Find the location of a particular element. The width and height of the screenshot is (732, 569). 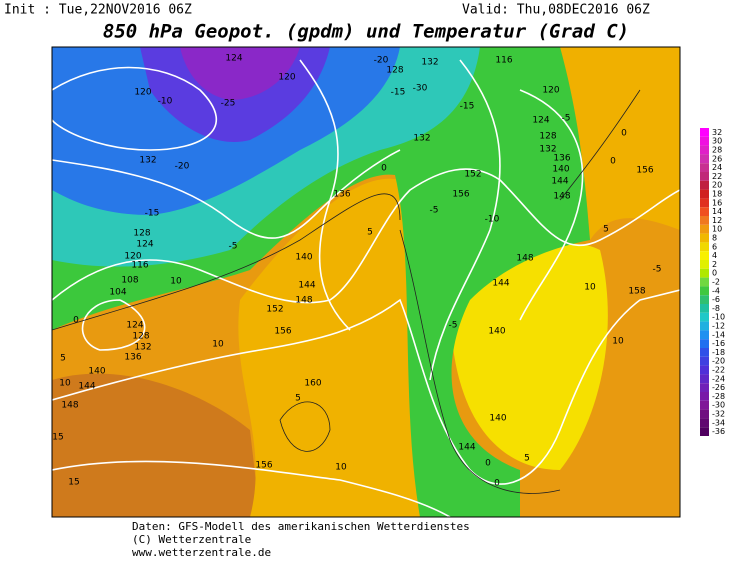

footer-url: www.wetterzentrale.de is located at coordinates (201, 552).